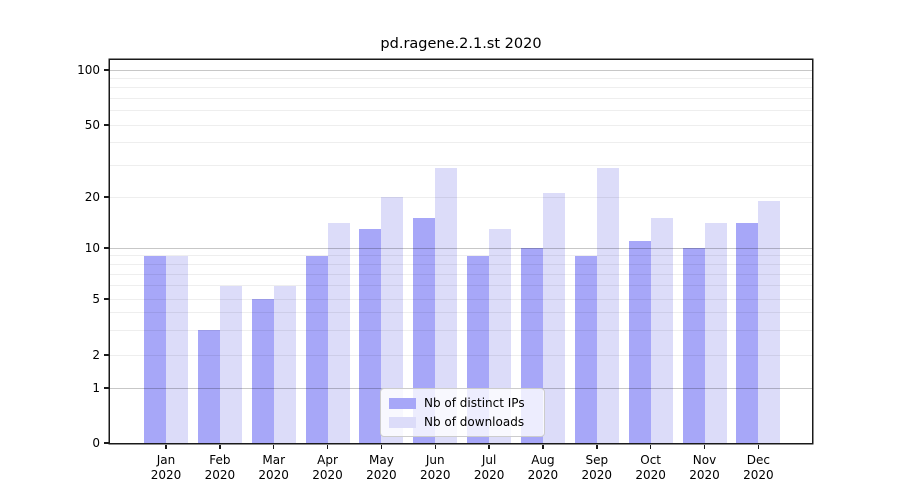 The height and width of the screenshot is (500, 900). I want to click on y-tick-label-2: 2, so click(96, 355).